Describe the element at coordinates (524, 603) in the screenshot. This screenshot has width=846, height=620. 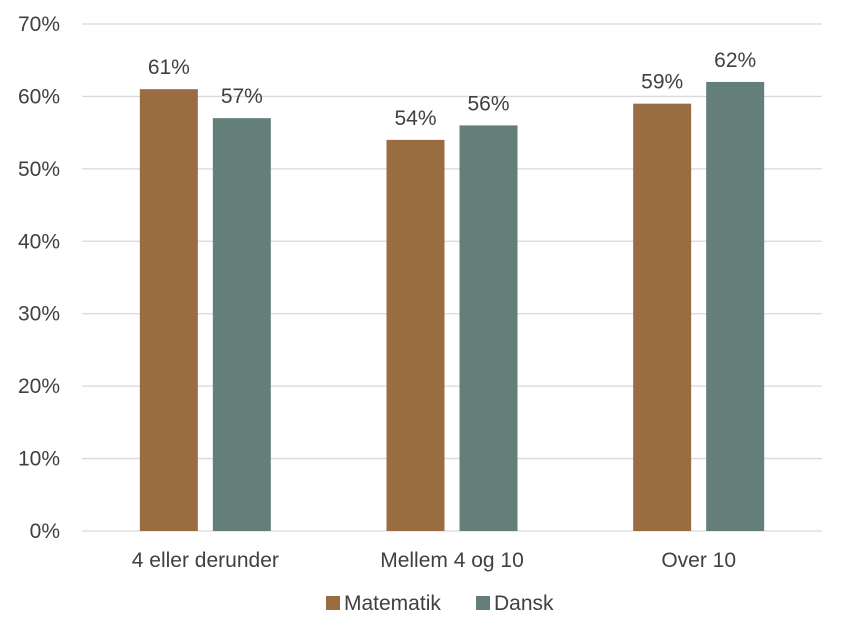
I see `legend-label-dansk: Dansk` at that location.